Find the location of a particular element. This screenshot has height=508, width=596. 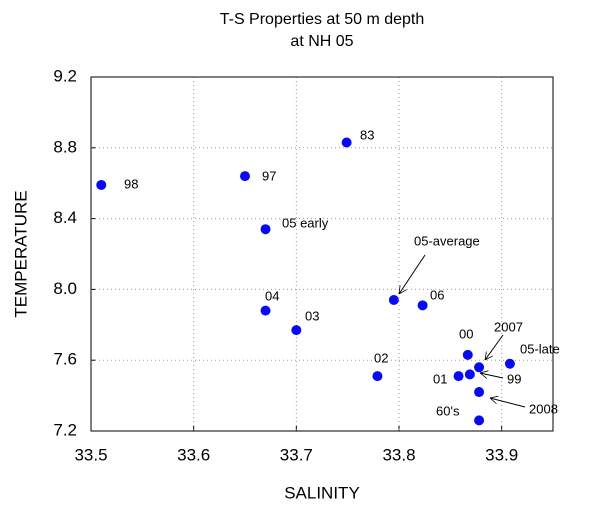

point-label: 83 is located at coordinates (367, 134).